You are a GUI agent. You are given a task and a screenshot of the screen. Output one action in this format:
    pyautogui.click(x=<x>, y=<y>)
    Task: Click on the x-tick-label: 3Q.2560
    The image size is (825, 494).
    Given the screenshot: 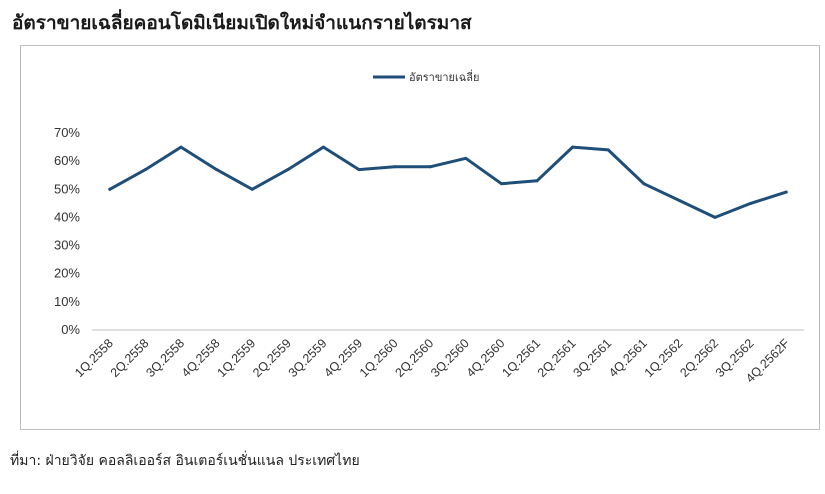 What is the action you would take?
    pyautogui.click(x=450, y=358)
    